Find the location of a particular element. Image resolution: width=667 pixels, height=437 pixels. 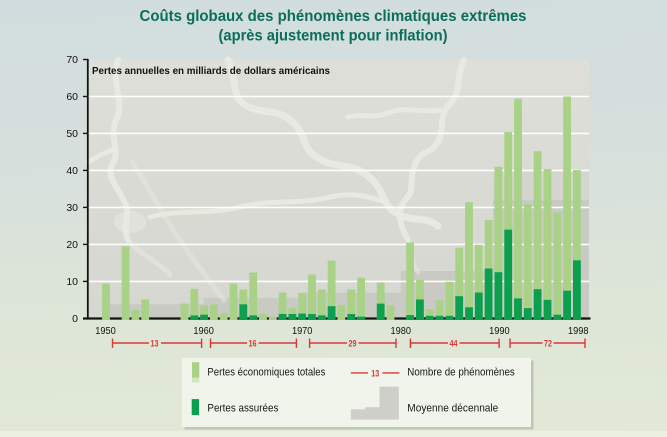

svg-text: 70 is located at coordinates (72, 60).